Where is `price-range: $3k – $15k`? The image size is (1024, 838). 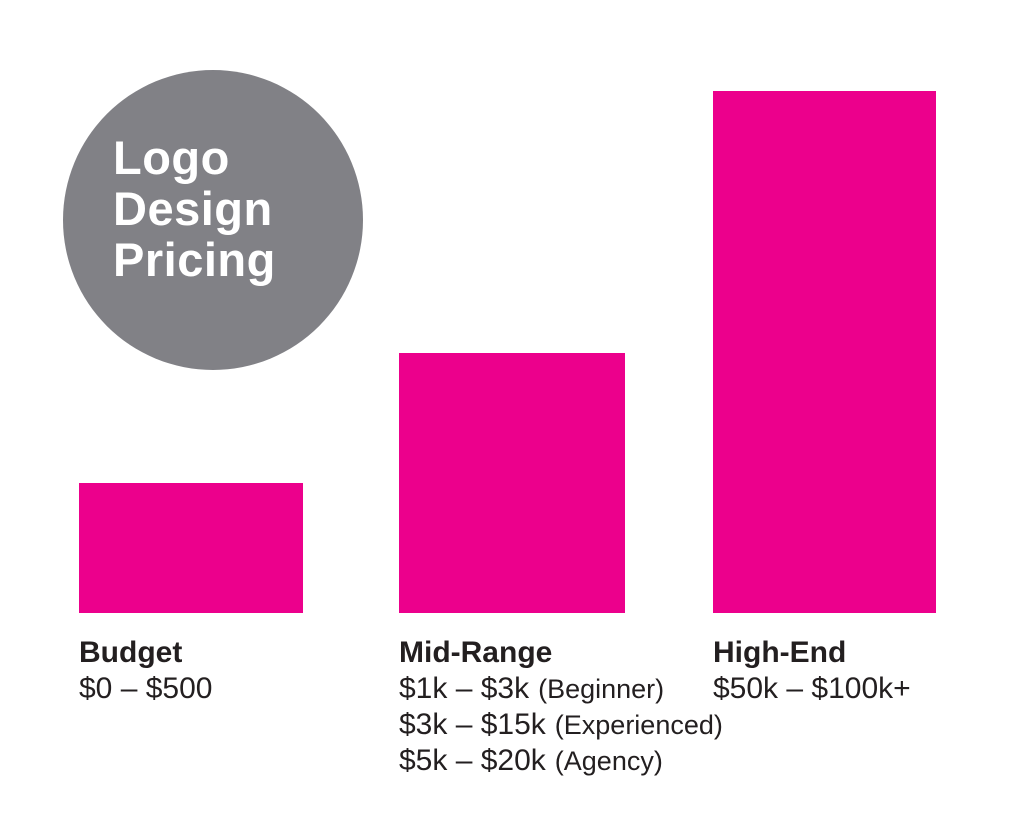 price-range: $3k – $15k is located at coordinates (472, 724).